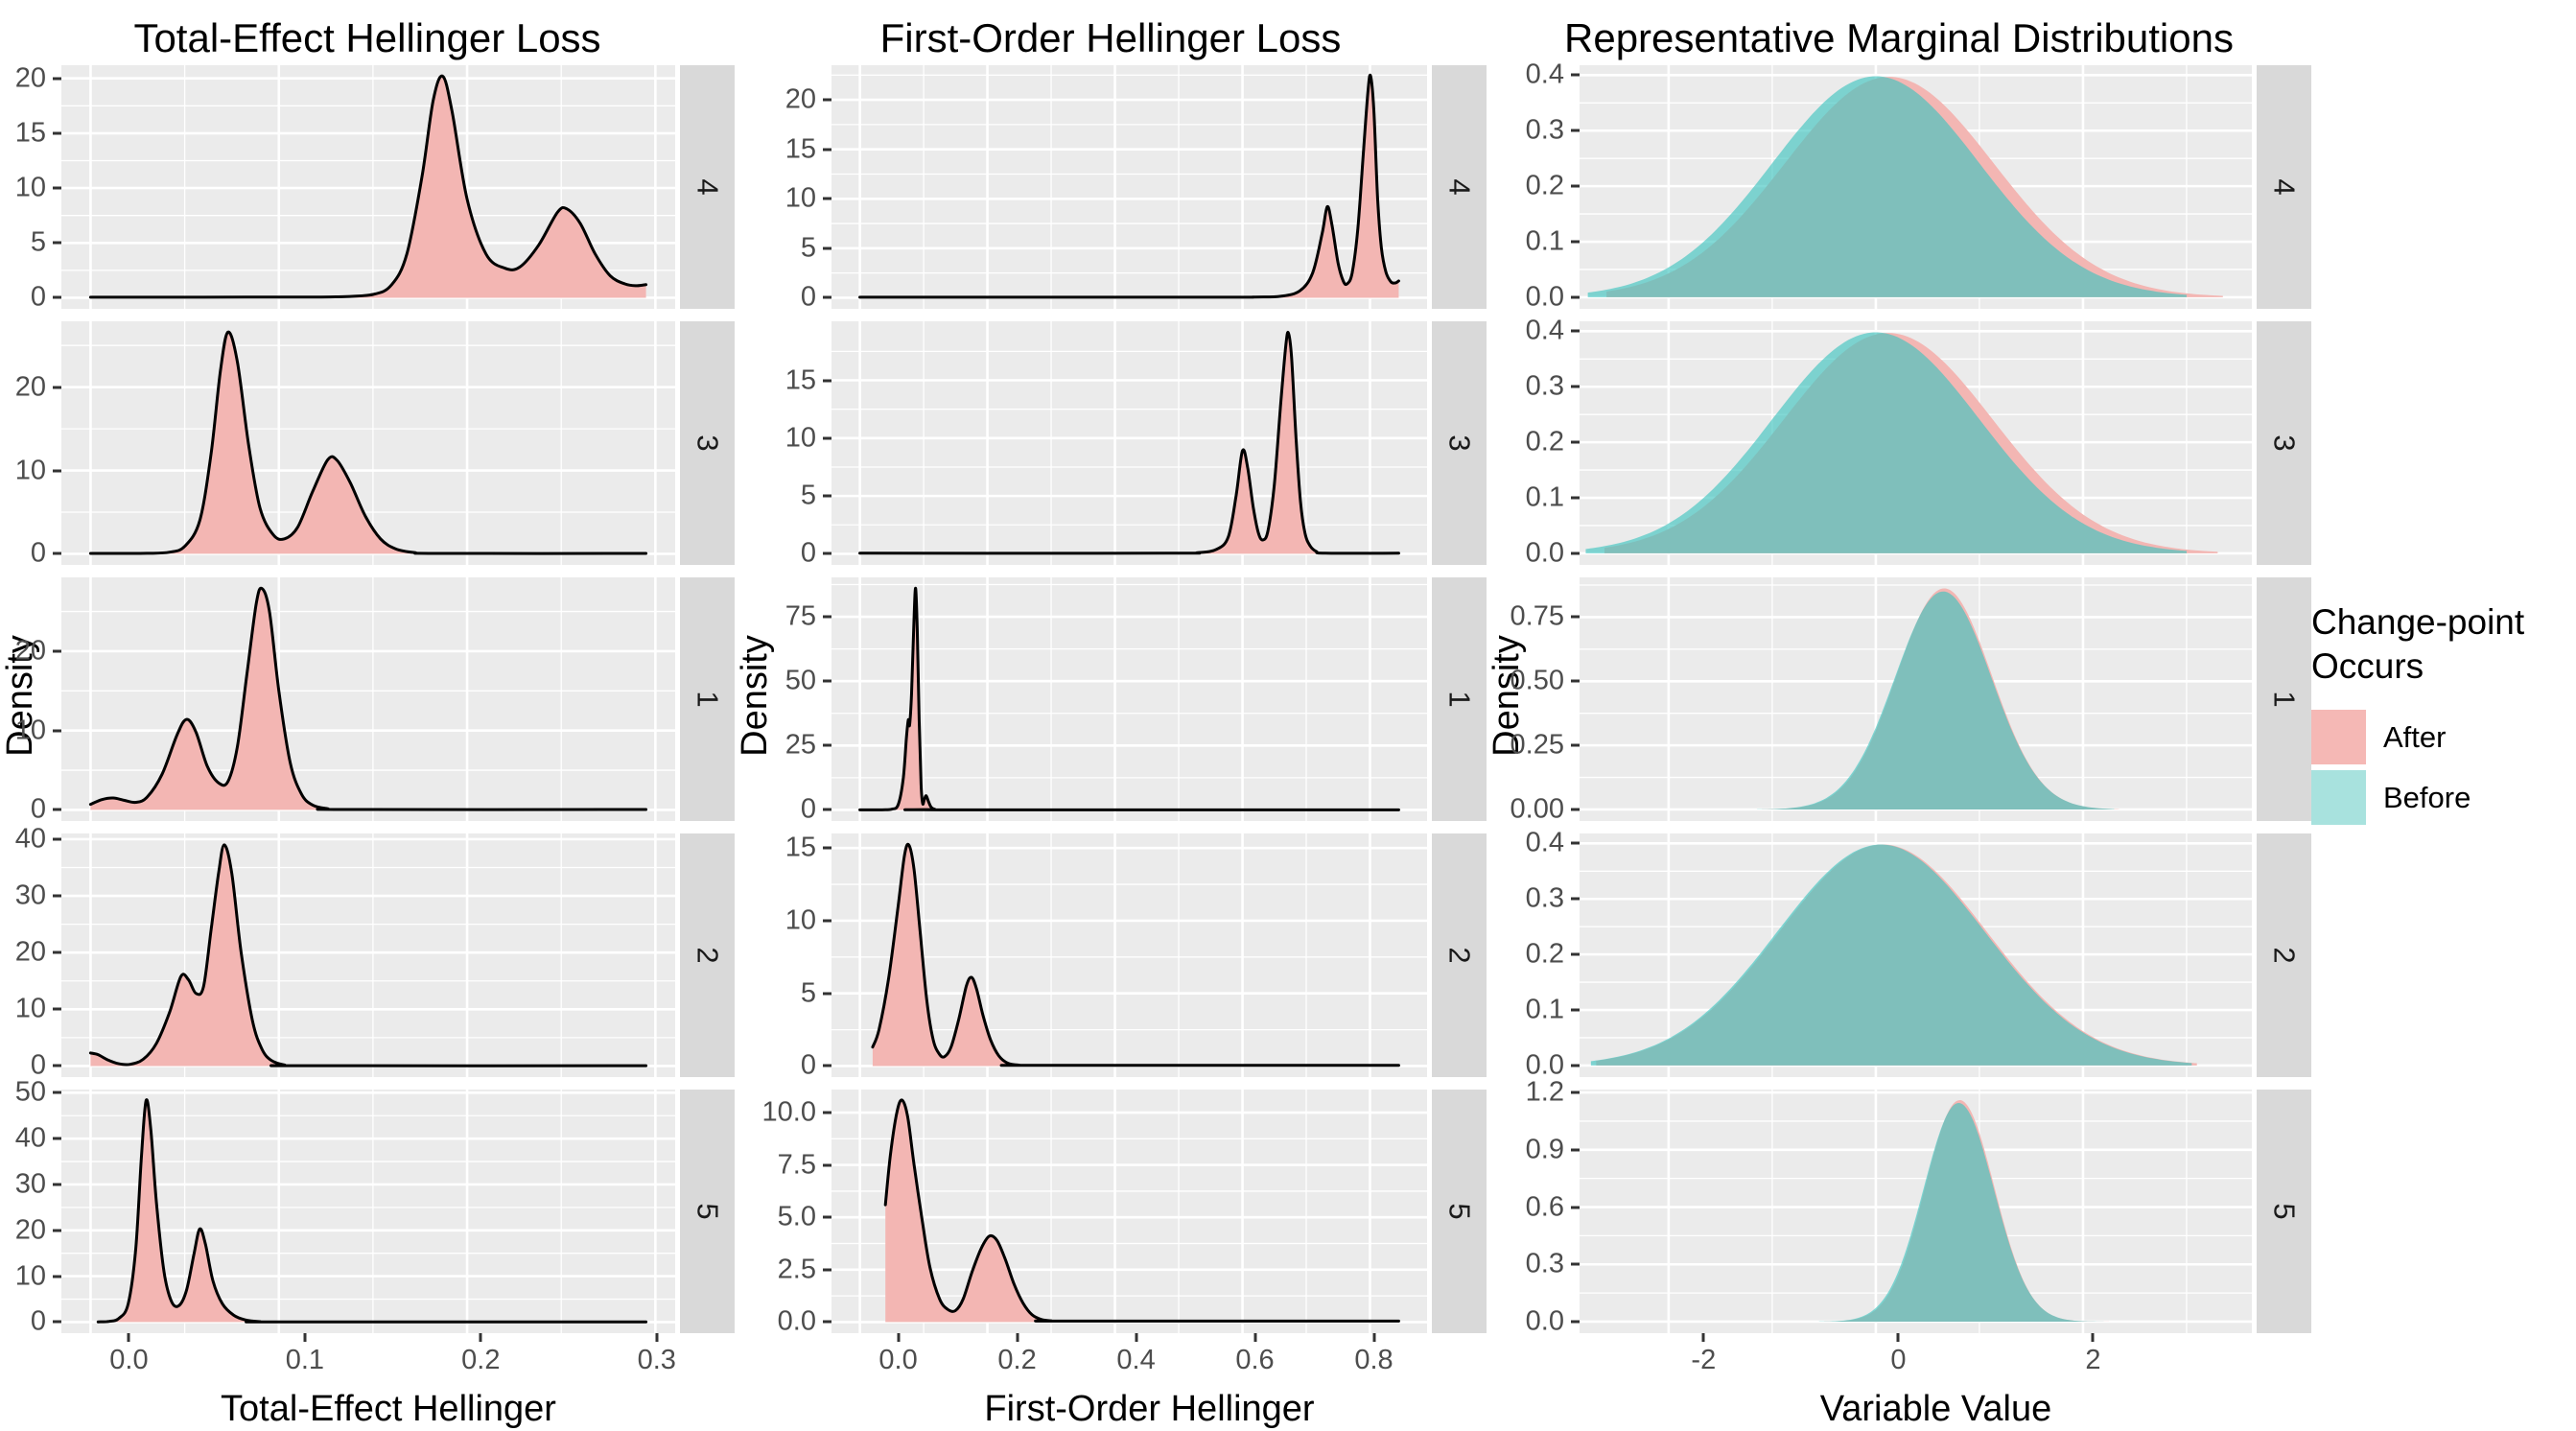  I want to click on y-tick-label: 0.00, so click(1537, 809).